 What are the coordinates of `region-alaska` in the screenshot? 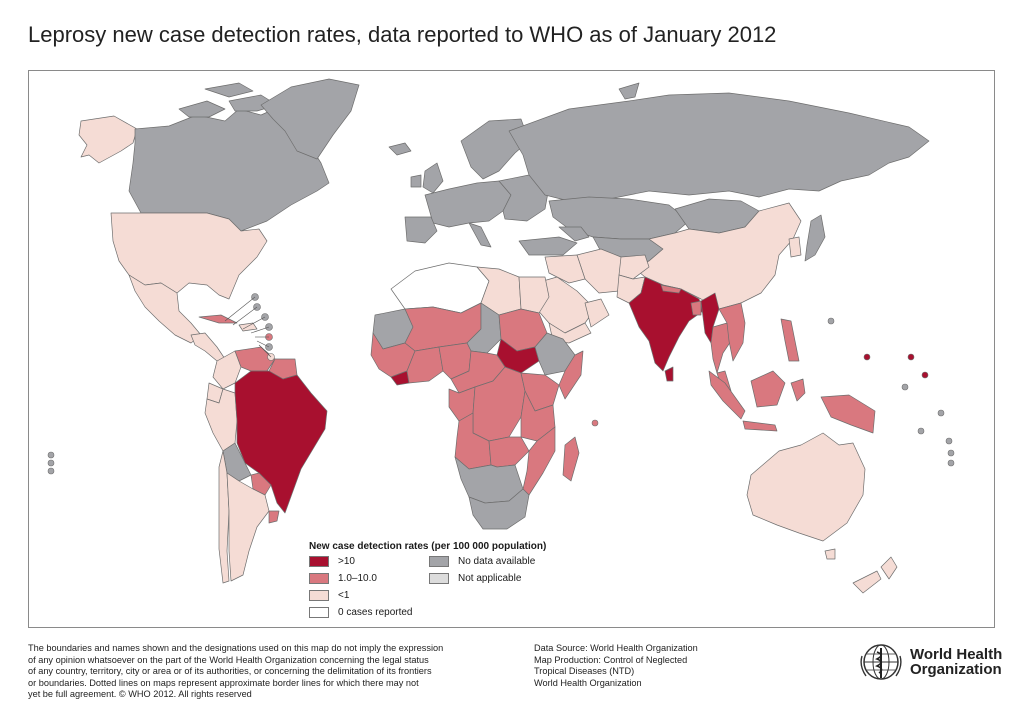 It's located at (108, 139).